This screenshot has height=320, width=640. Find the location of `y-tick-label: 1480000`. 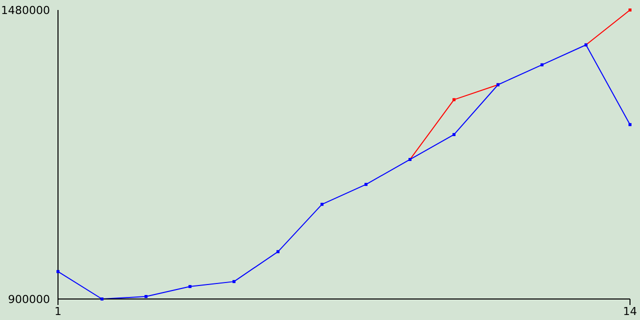

y-tick-label: 1480000 is located at coordinates (25, 10).